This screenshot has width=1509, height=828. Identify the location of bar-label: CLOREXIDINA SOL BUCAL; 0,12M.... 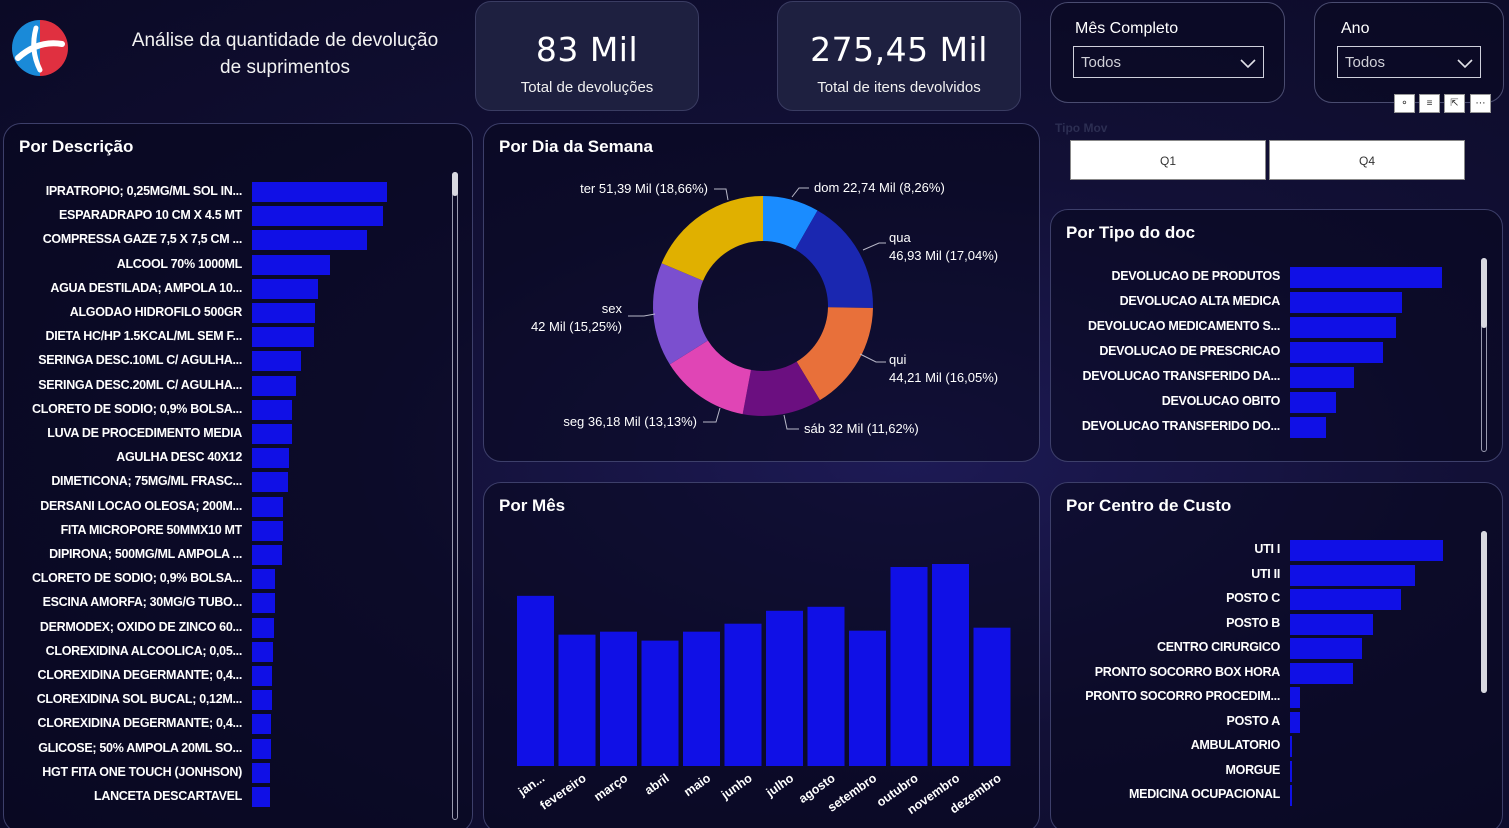
(139, 699).